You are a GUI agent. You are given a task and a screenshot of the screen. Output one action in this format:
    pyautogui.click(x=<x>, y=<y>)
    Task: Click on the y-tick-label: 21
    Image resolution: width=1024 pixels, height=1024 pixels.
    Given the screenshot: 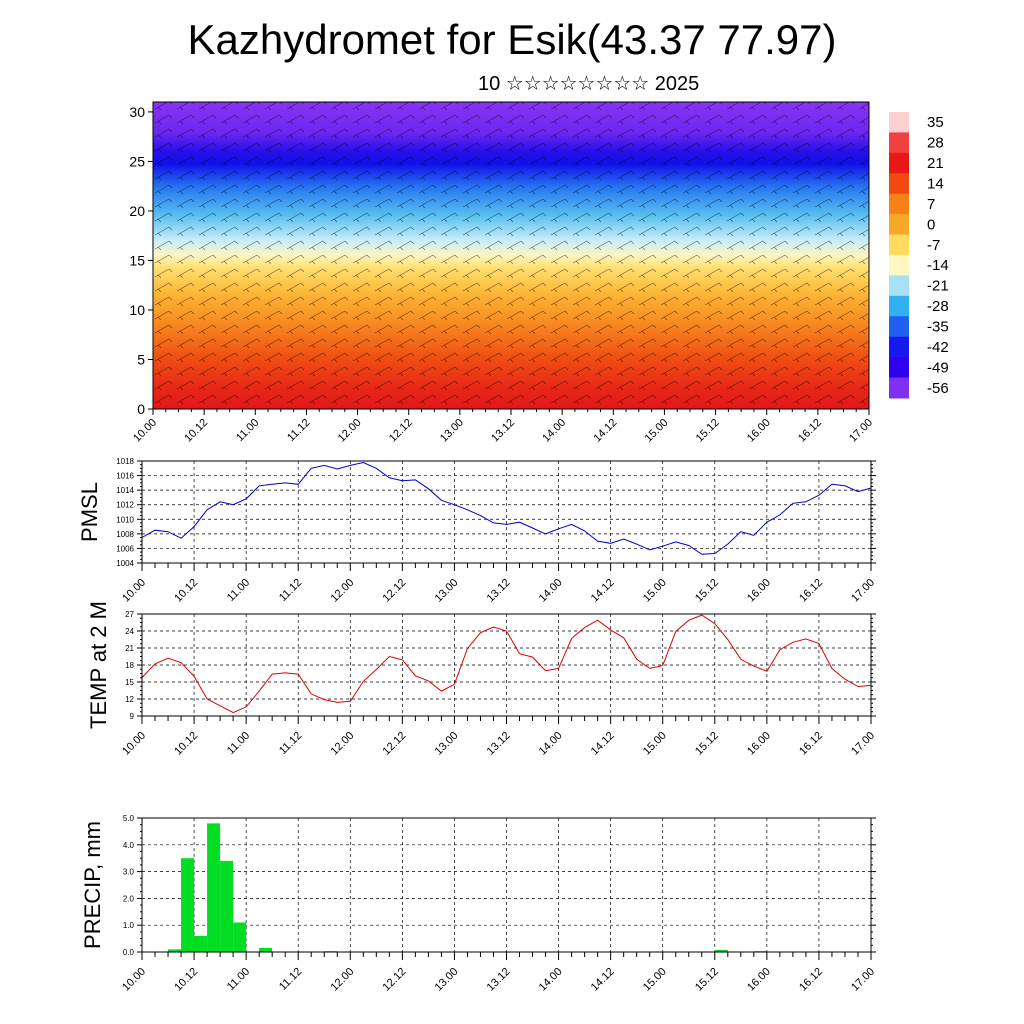 What is the action you would take?
    pyautogui.click(x=129, y=648)
    